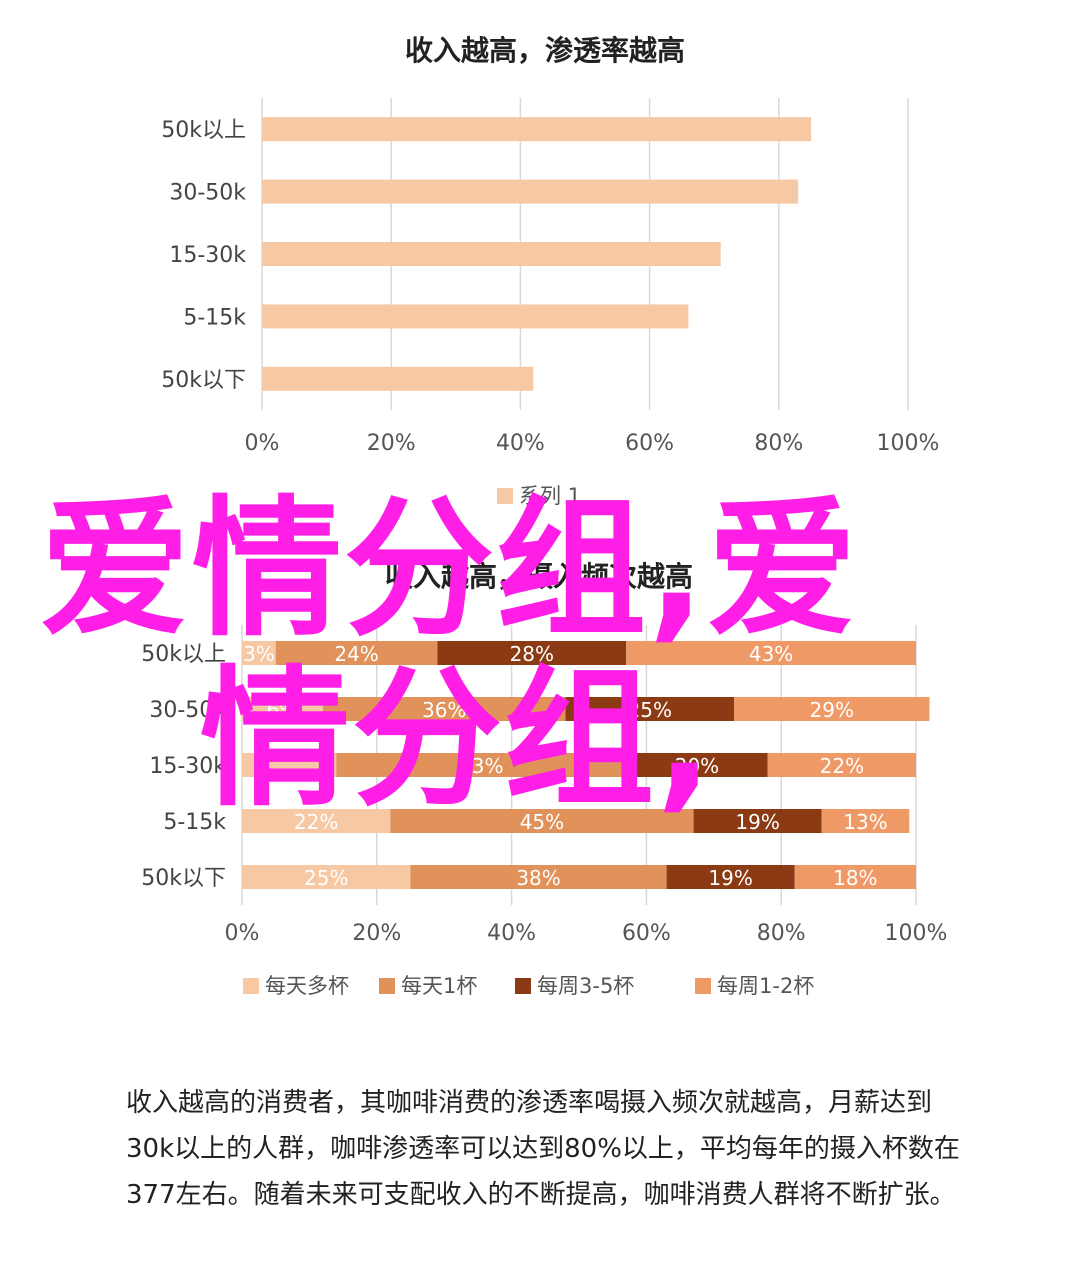  What do you see at coordinates (545, 50) in the screenshot?
I see `chart-title: 收入越高，渗透率越高` at bounding box center [545, 50].